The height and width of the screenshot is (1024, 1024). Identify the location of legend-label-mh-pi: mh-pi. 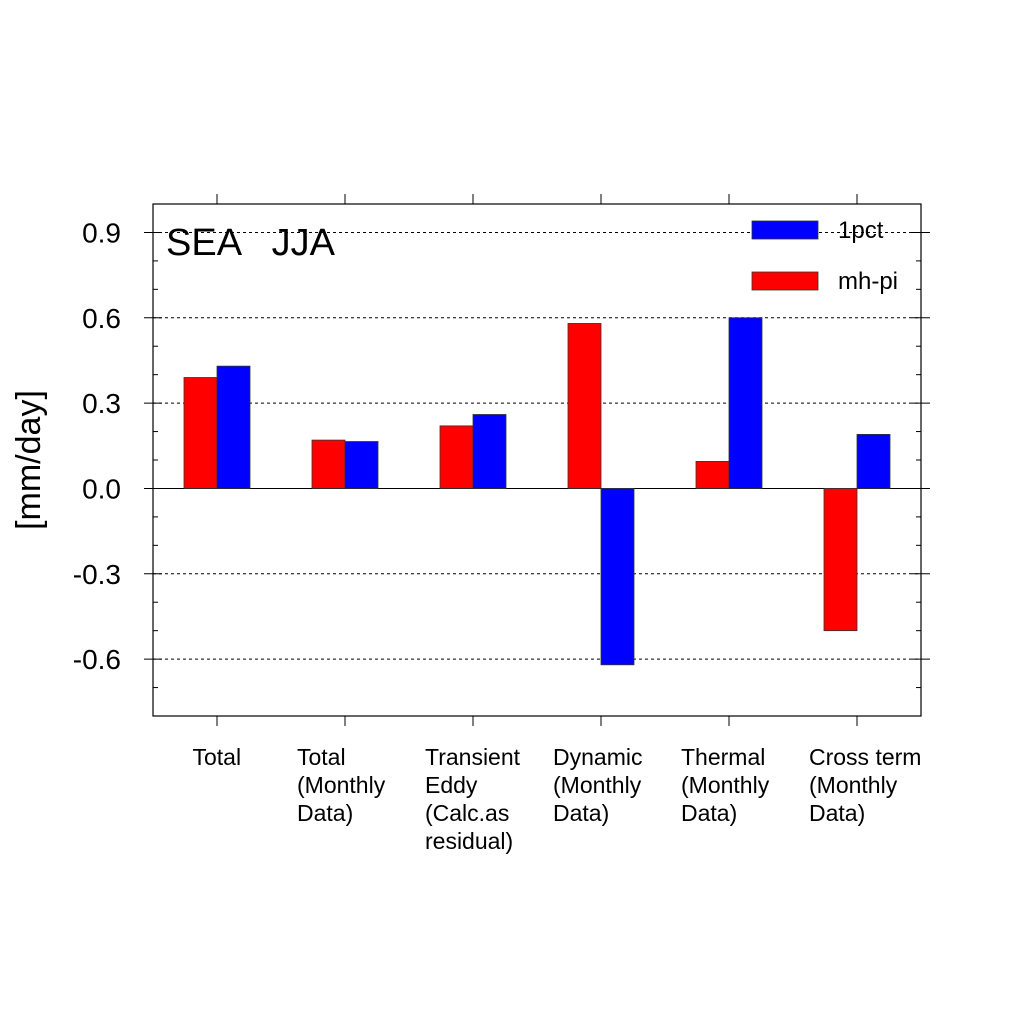
(868, 281).